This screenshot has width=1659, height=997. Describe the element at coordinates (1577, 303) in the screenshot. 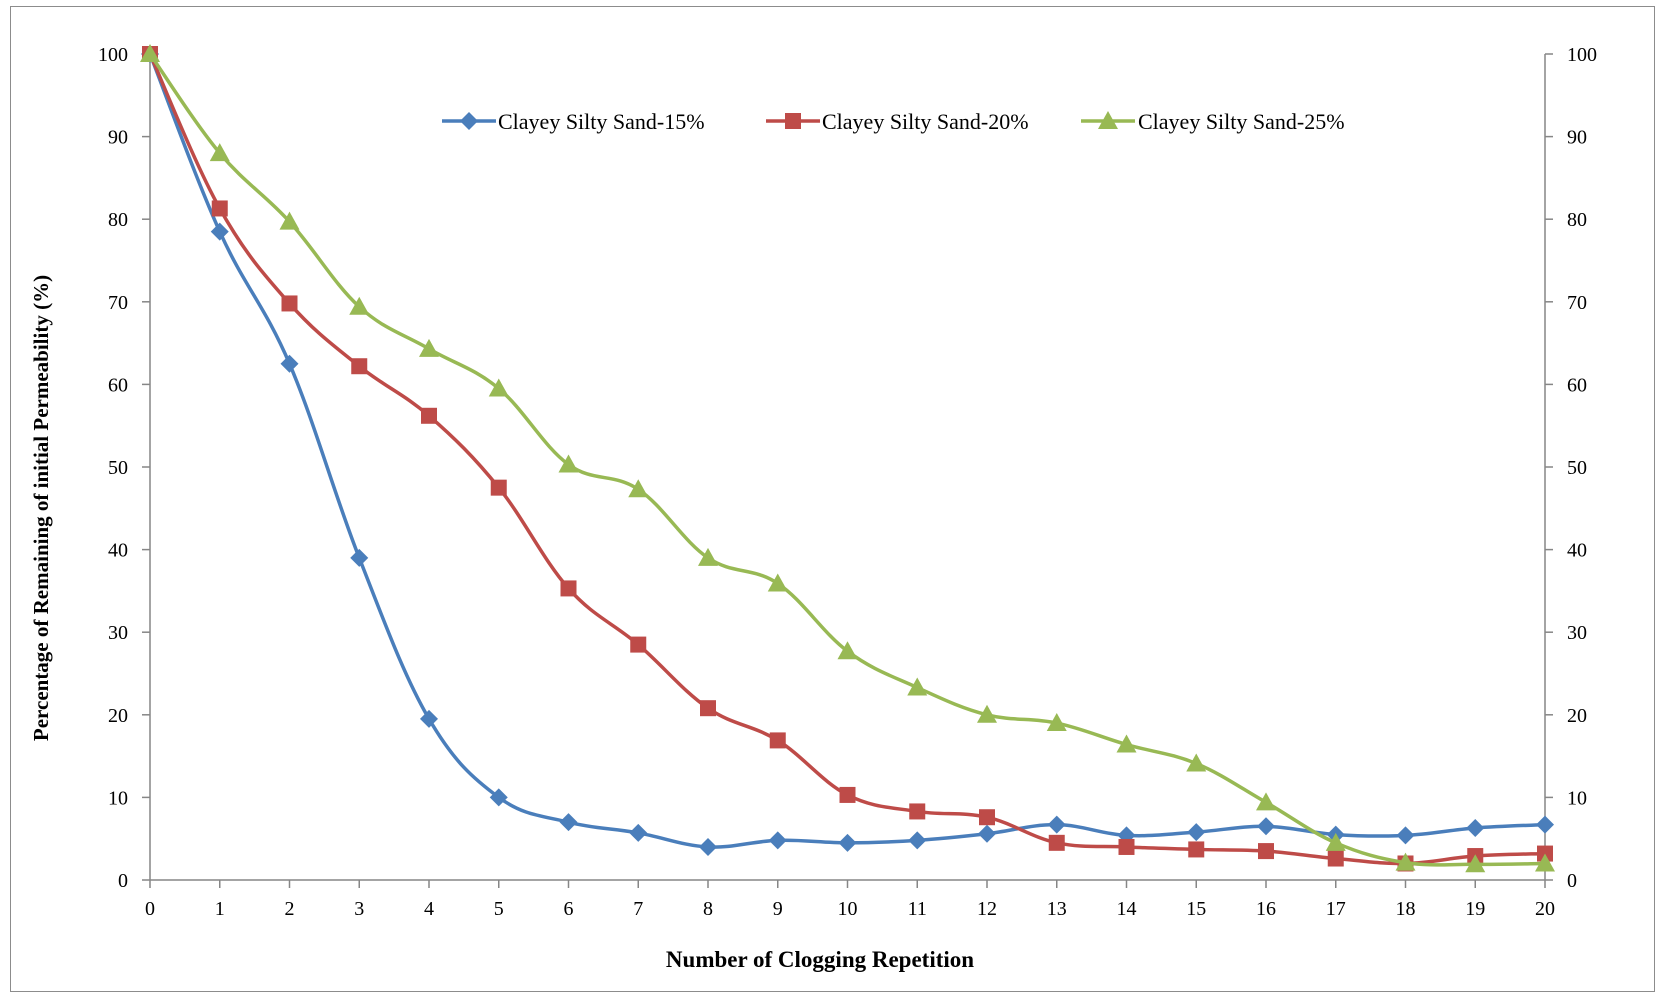

I see `y-tick-label-right: 70` at that location.